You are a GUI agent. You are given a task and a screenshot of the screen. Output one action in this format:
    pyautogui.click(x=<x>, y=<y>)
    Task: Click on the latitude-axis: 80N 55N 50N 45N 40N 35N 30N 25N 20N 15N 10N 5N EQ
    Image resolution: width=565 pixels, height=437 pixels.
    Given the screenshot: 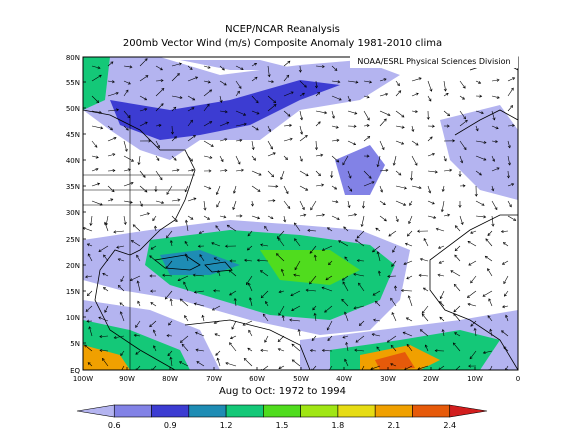 What is the action you would take?
    pyautogui.click(x=76, y=214)
    